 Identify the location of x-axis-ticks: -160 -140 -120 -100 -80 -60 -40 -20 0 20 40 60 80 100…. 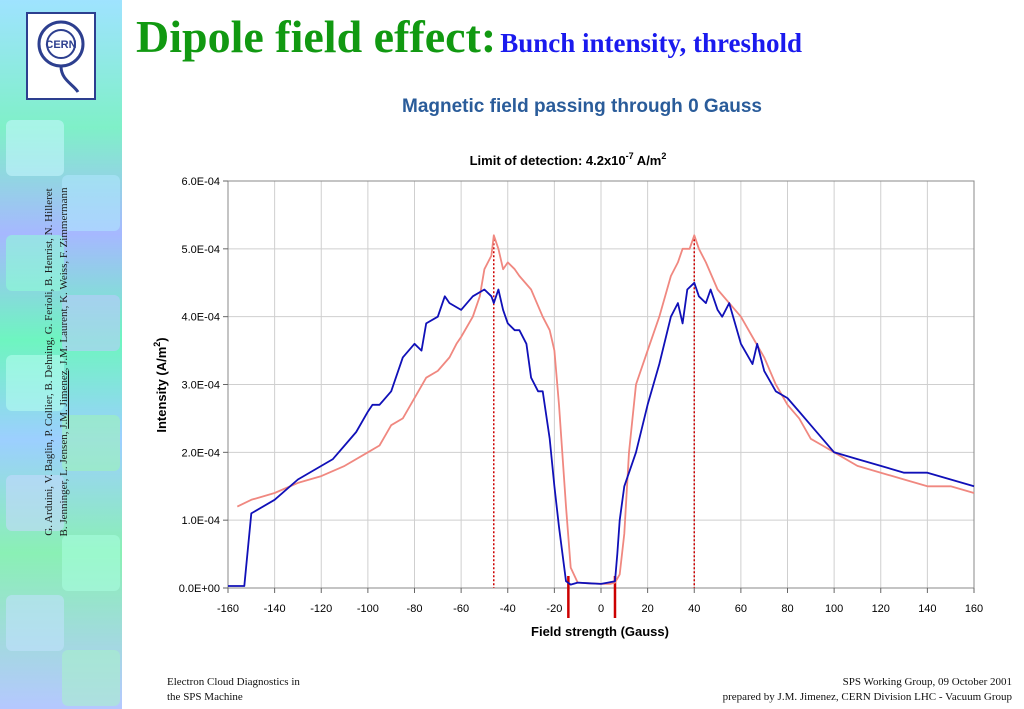
(600, 601).